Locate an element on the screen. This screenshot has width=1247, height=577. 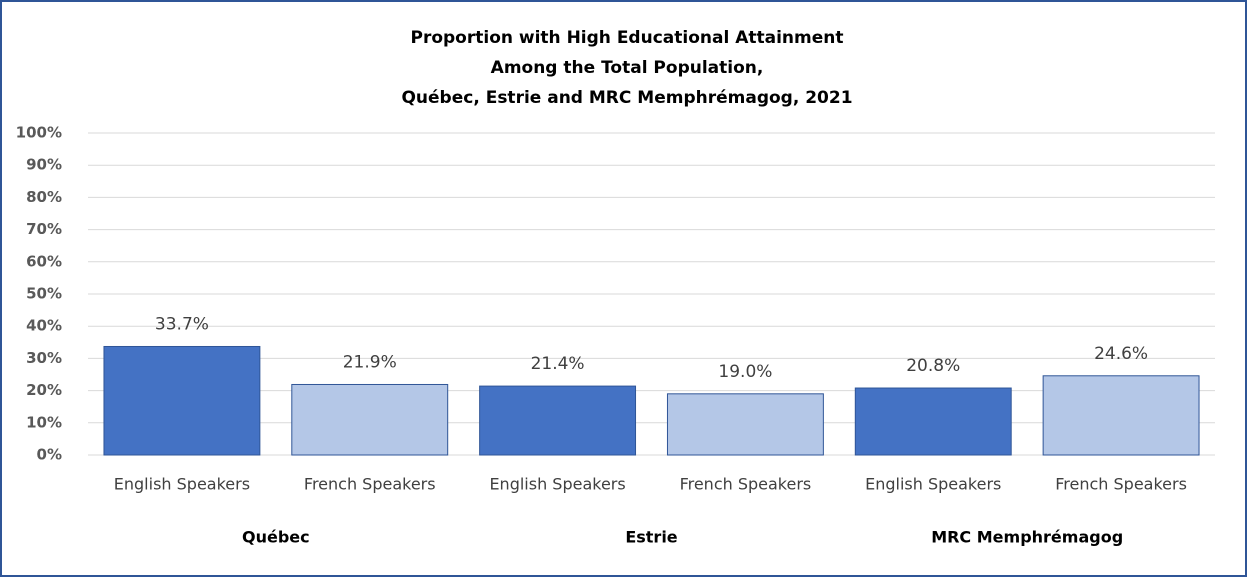
y-tick-label: 0% is located at coordinates (49, 455).